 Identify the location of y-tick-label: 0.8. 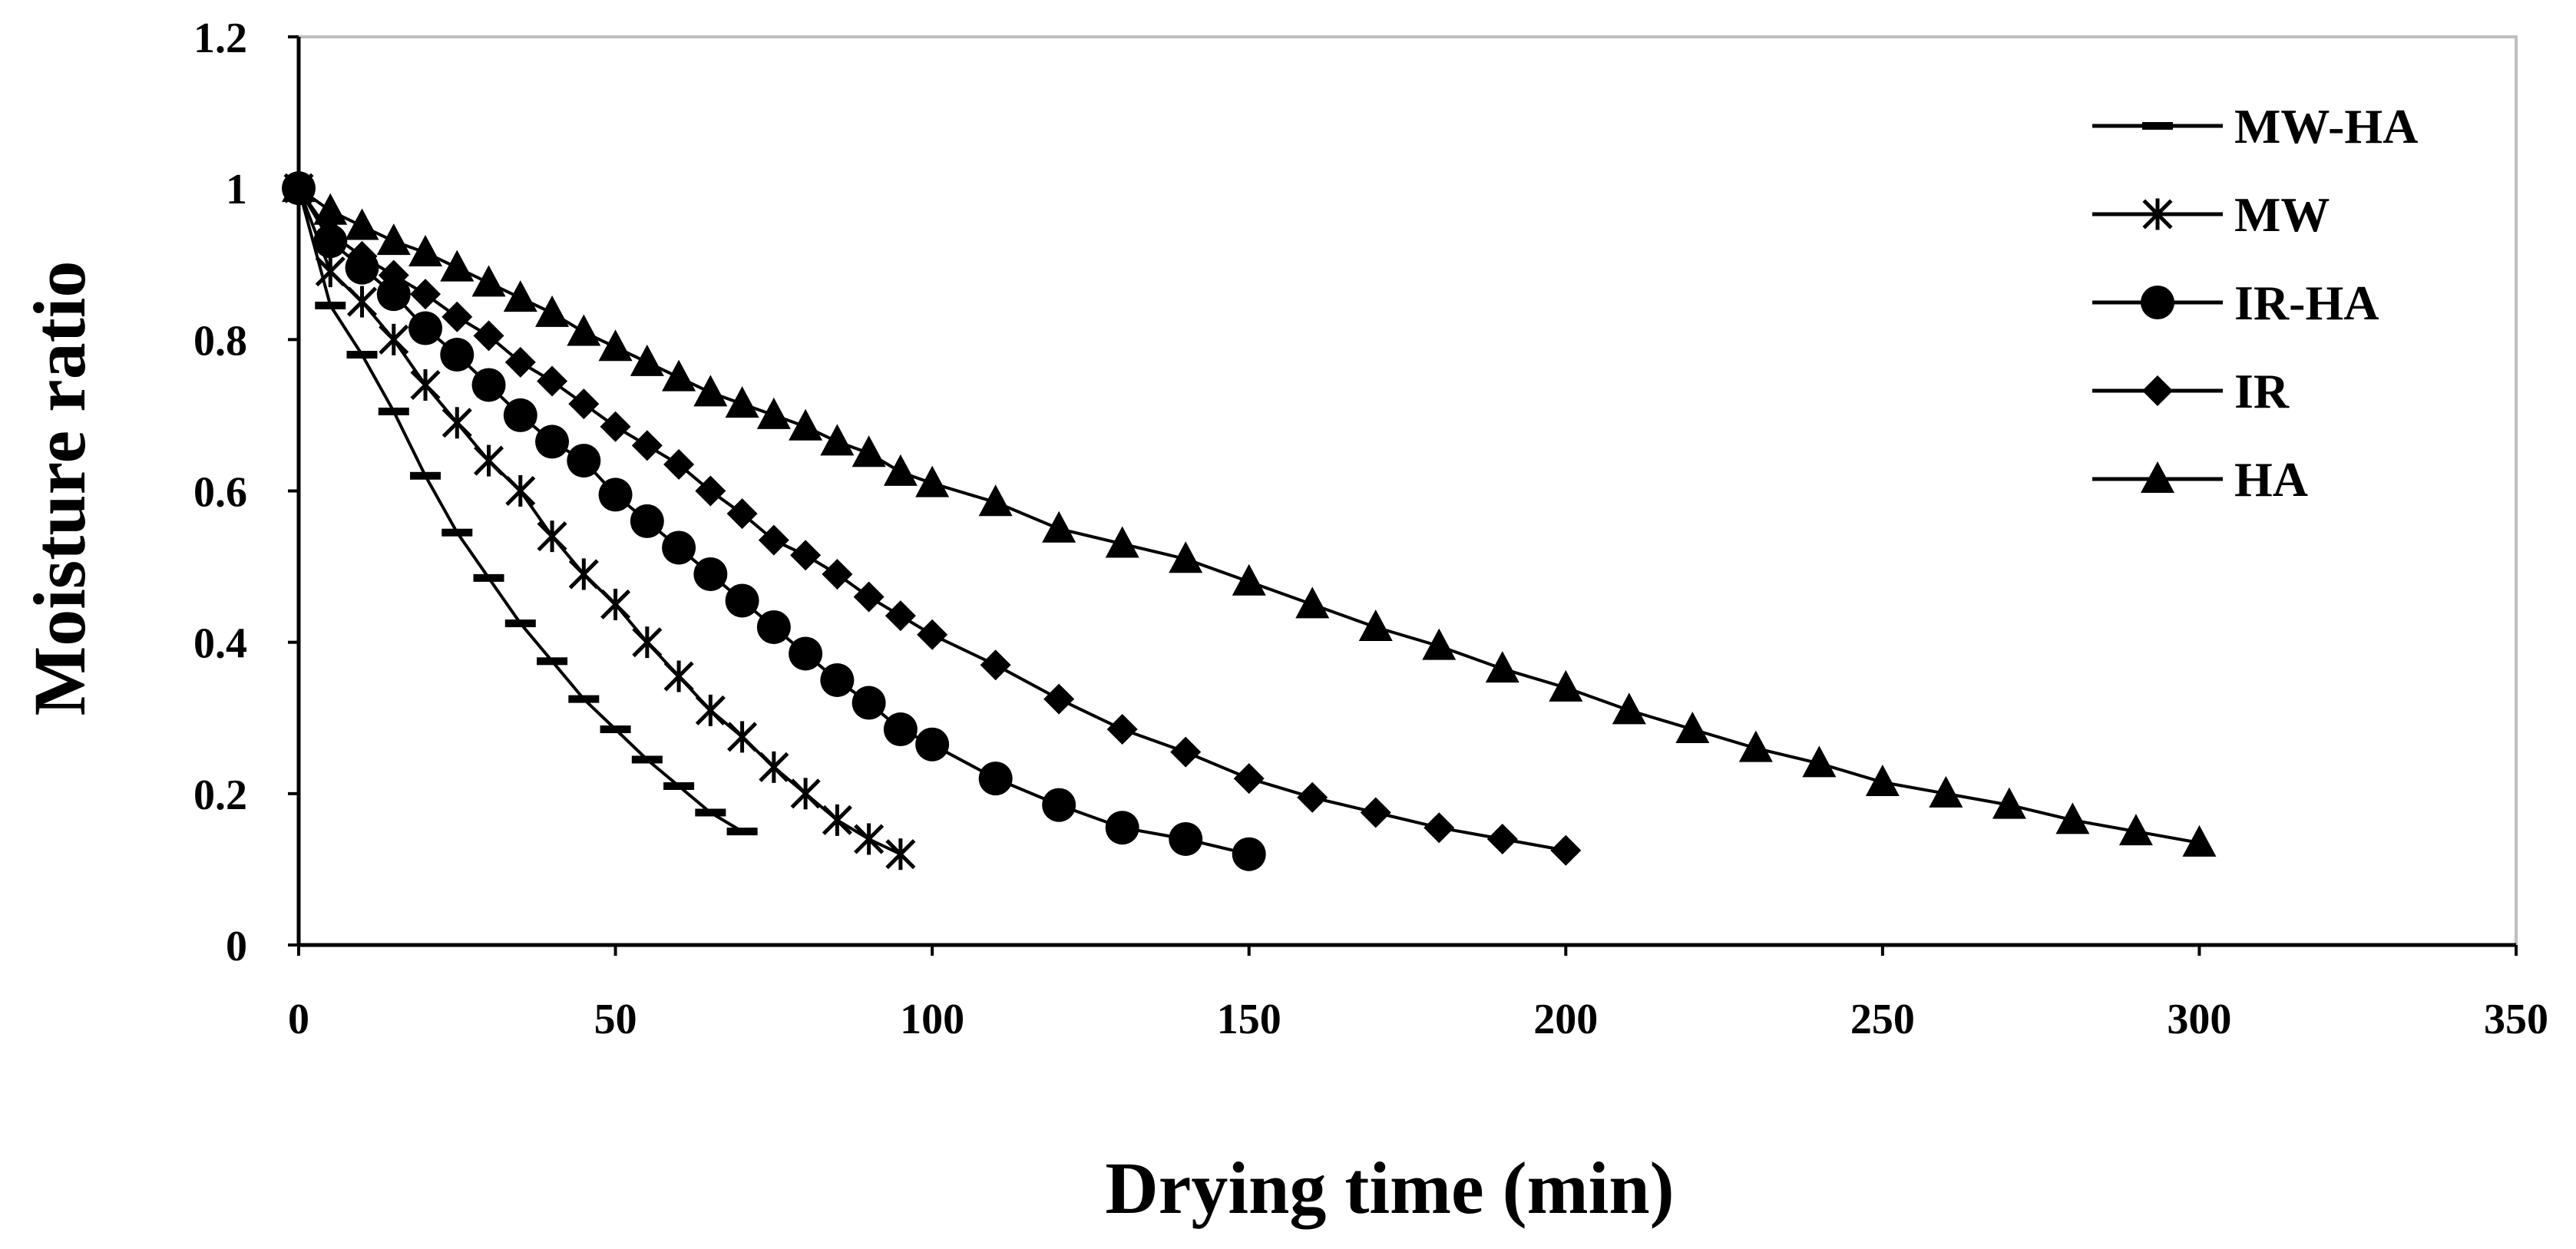
(220, 341).